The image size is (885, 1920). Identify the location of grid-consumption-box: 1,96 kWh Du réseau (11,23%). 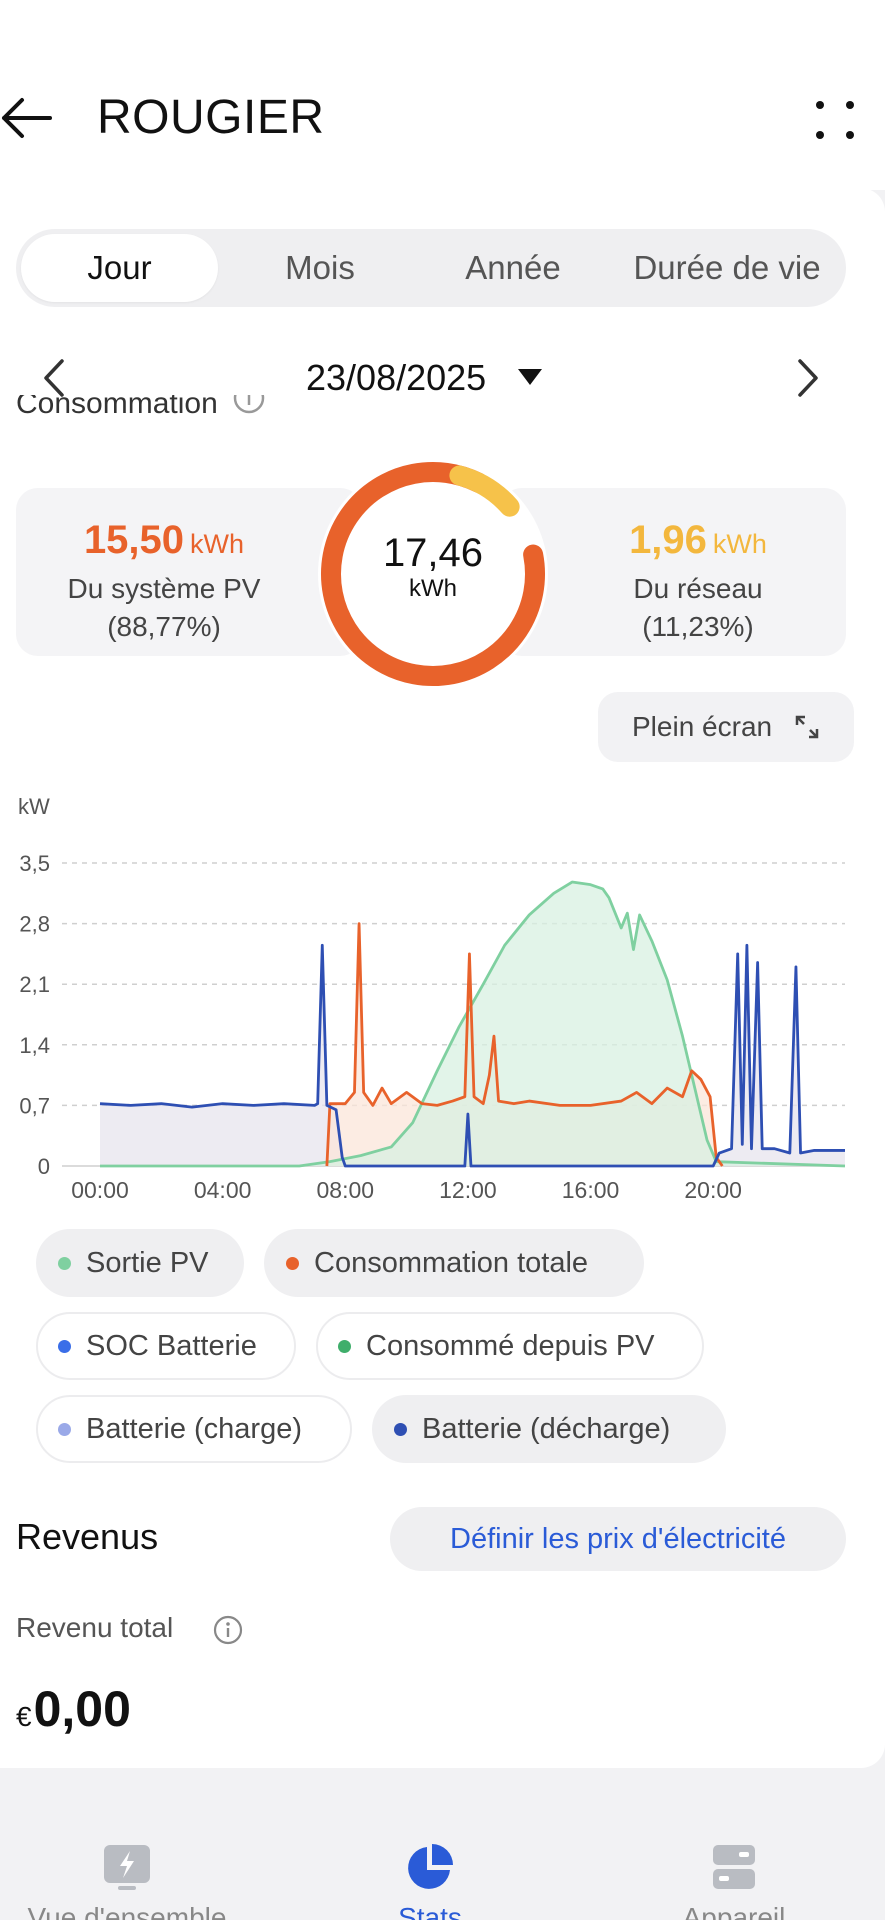
(673, 572).